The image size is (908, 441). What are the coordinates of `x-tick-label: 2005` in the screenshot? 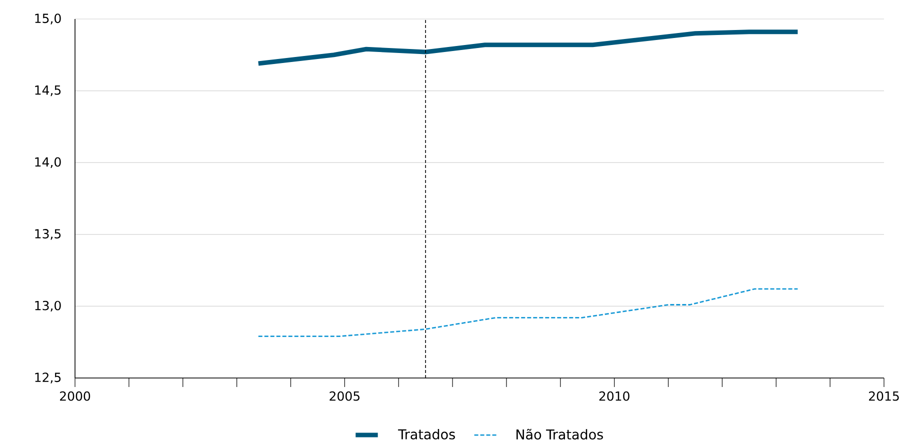 It's located at (345, 396).